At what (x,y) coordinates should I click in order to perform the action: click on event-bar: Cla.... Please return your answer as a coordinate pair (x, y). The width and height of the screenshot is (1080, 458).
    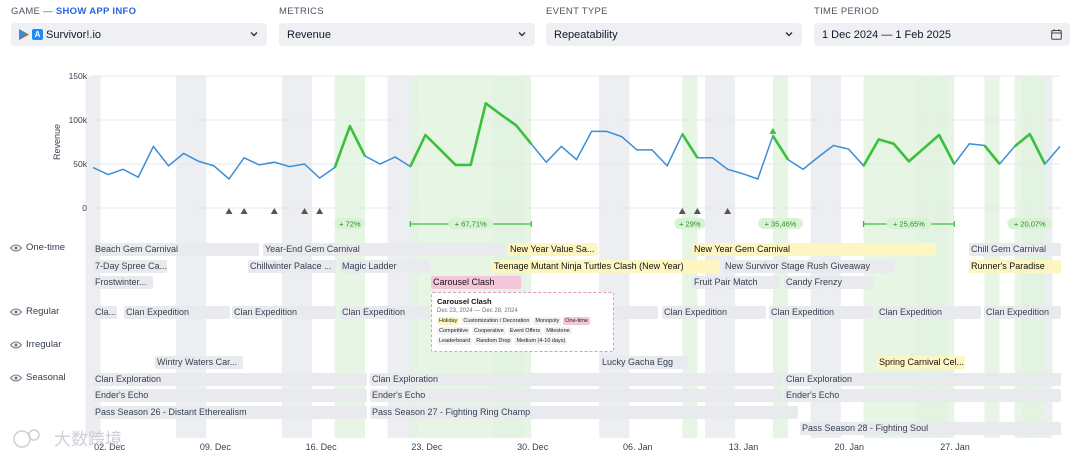
    Looking at the image, I should click on (105, 312).